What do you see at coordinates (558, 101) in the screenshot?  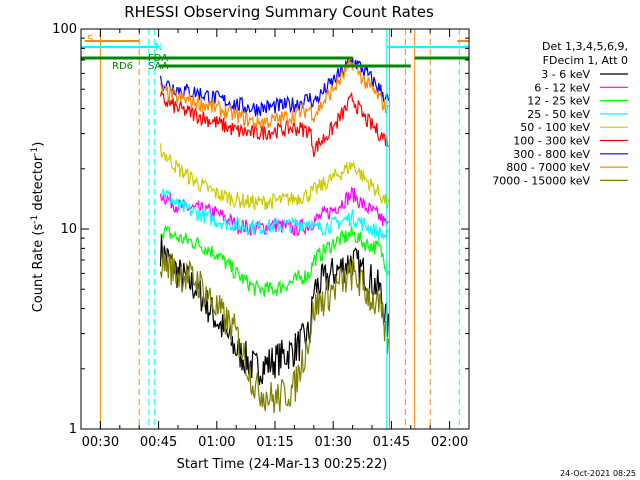 I see `legend-label-3: 12 - 25 keV` at bounding box center [558, 101].